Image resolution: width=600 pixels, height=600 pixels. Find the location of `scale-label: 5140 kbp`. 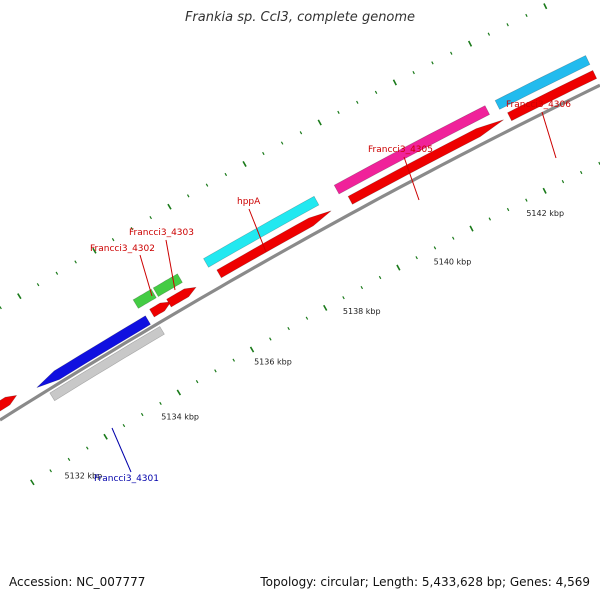

scale-label: 5140 kbp is located at coordinates (453, 261).